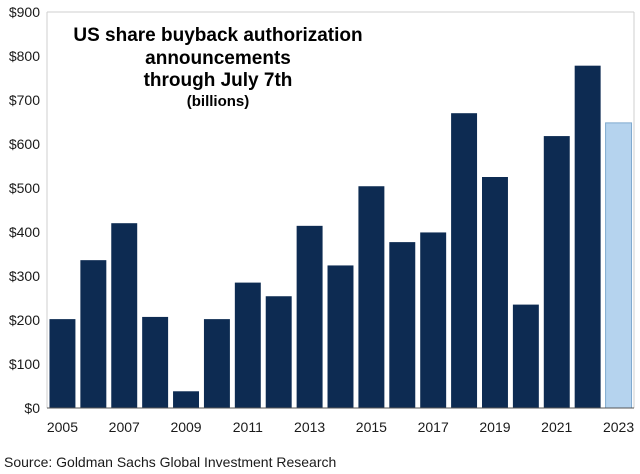 The width and height of the screenshot is (640, 474). I want to click on y-tick-label: $500, so click(24, 188).